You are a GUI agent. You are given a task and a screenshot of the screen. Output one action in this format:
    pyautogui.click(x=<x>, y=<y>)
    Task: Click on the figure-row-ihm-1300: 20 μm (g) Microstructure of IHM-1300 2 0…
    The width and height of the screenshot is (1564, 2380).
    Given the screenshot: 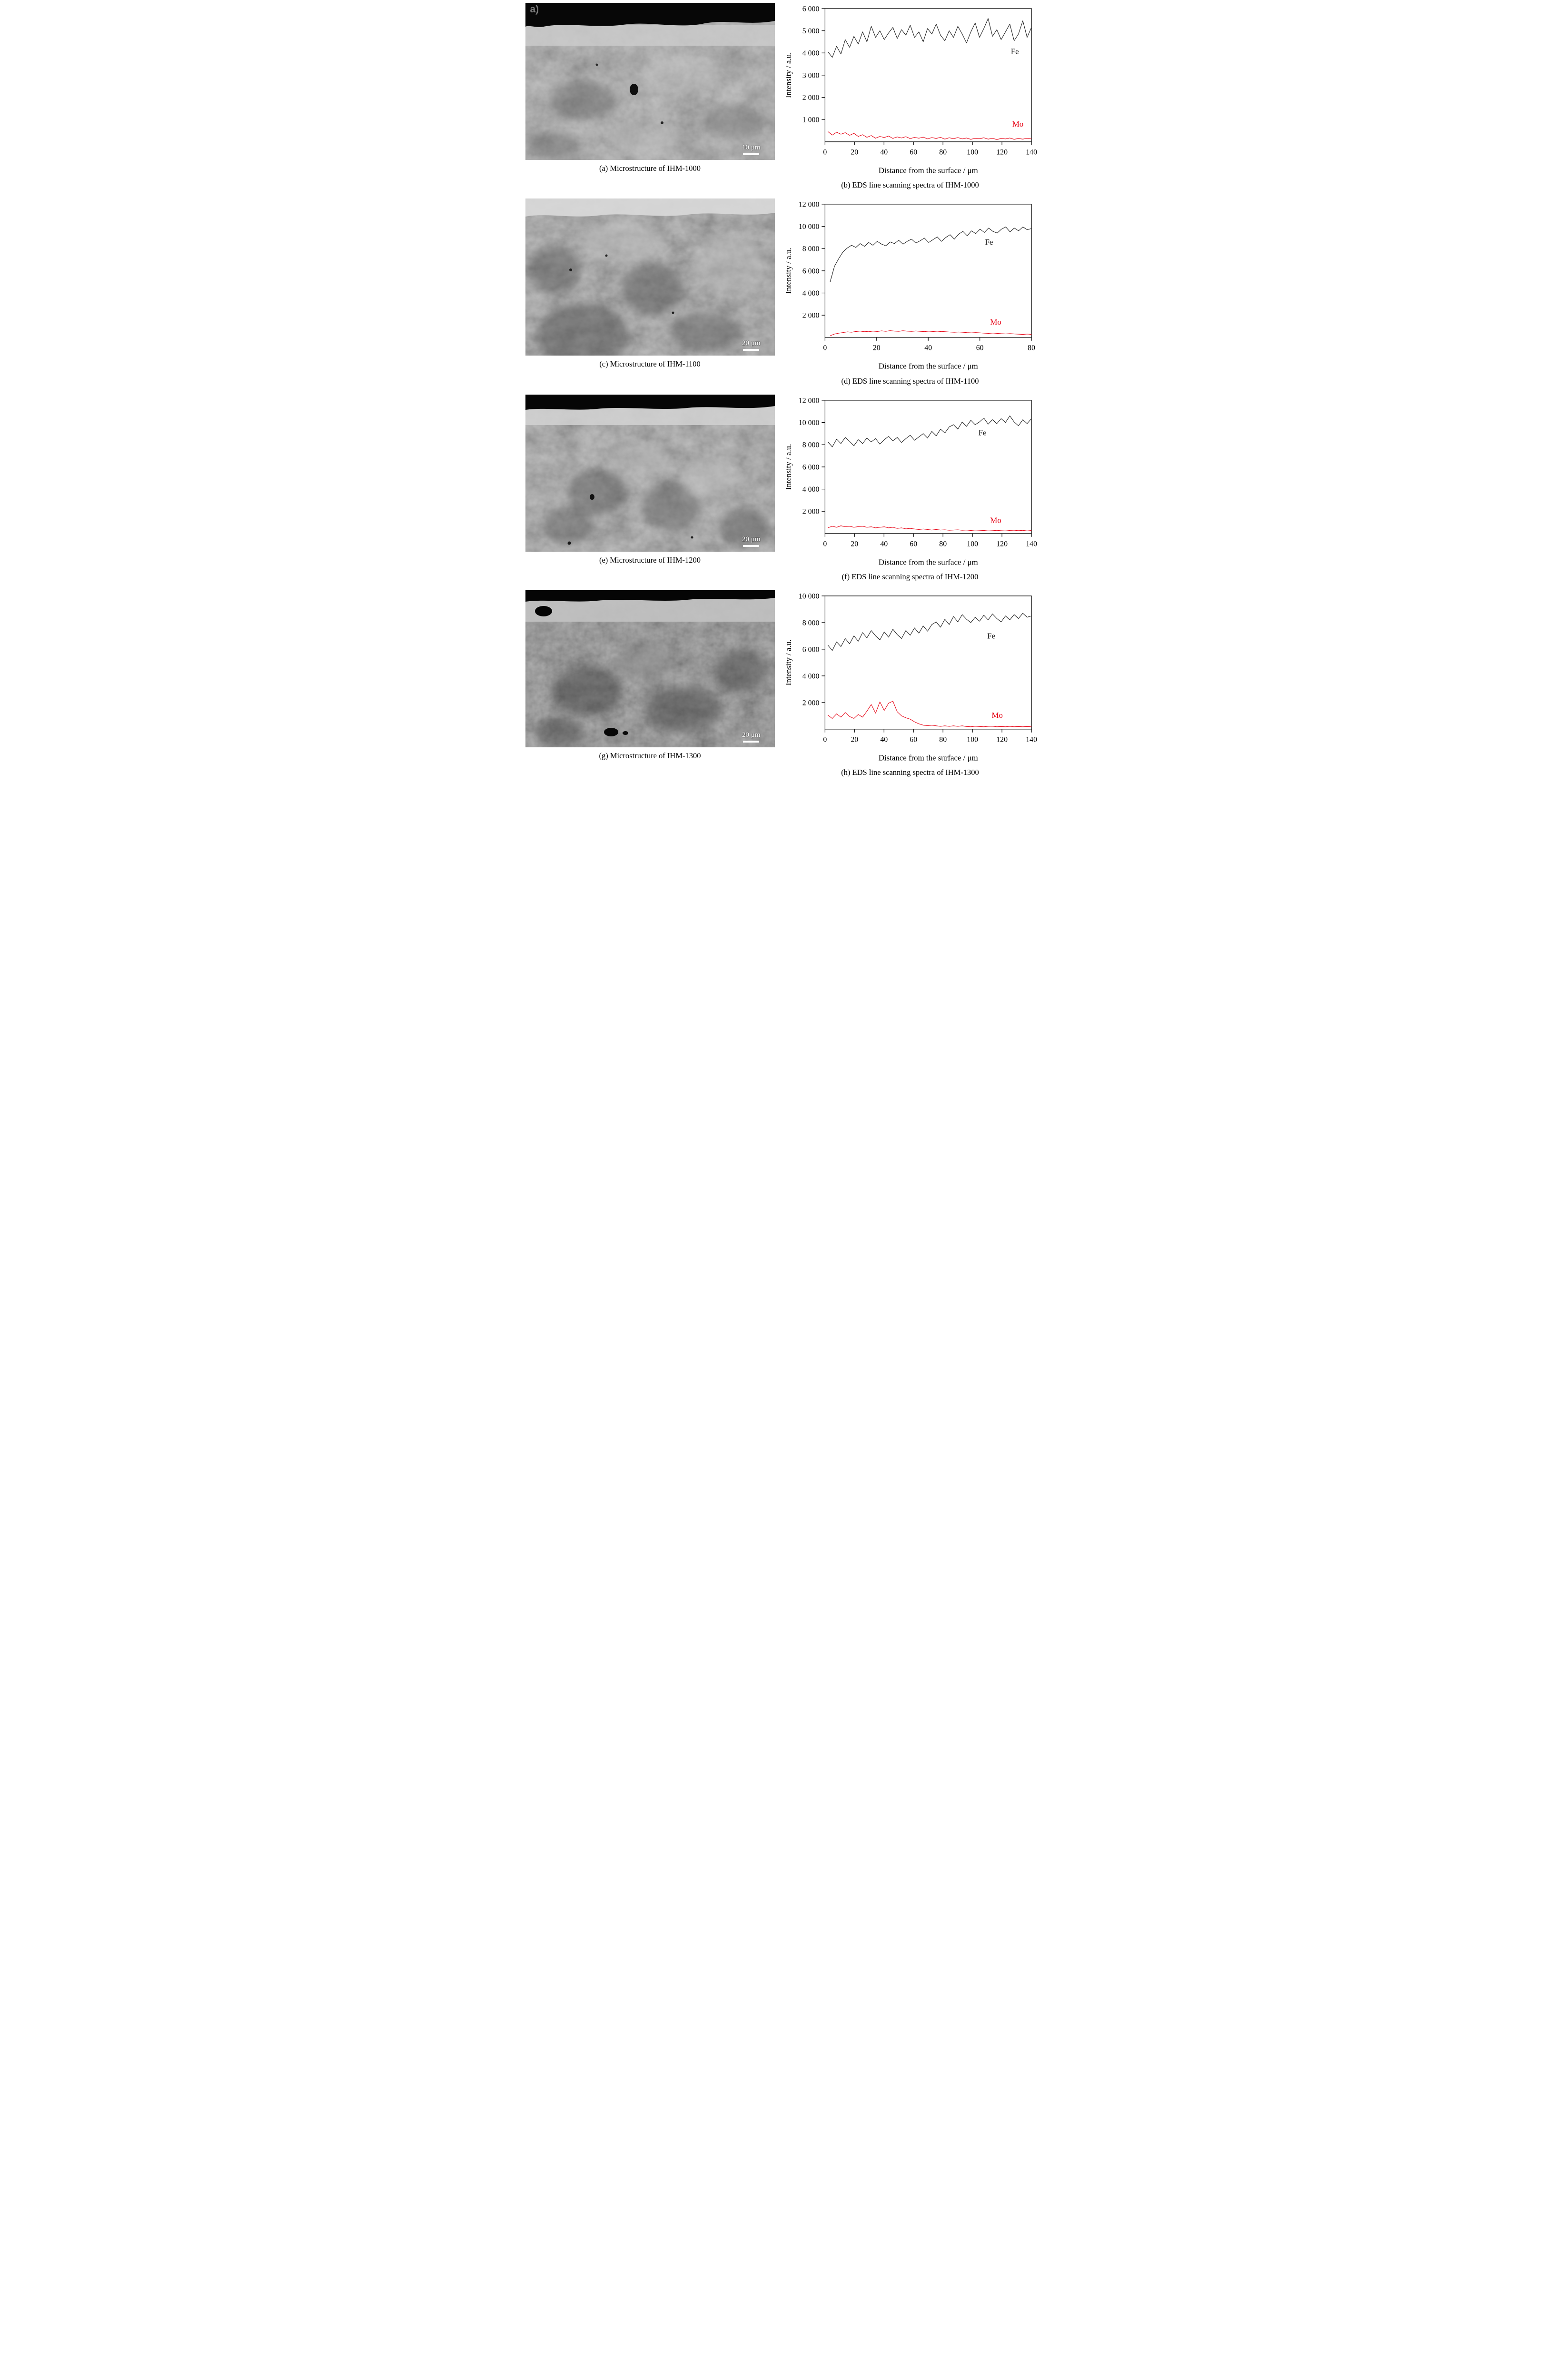 What is the action you would take?
    pyautogui.click(x=782, y=683)
    